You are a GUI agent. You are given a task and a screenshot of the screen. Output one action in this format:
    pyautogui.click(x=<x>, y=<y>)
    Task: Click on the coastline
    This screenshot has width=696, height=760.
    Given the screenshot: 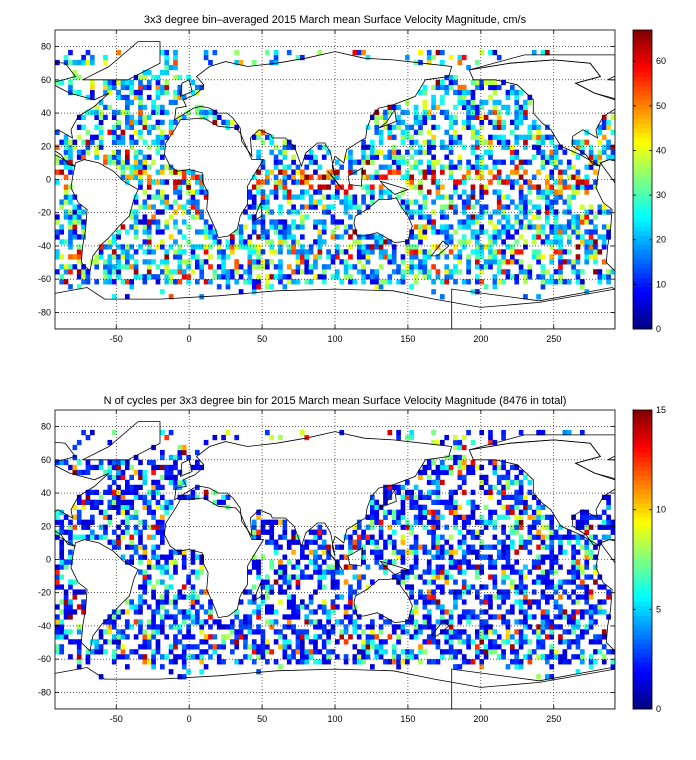 What is the action you would take?
    pyautogui.click(x=541, y=493)
    